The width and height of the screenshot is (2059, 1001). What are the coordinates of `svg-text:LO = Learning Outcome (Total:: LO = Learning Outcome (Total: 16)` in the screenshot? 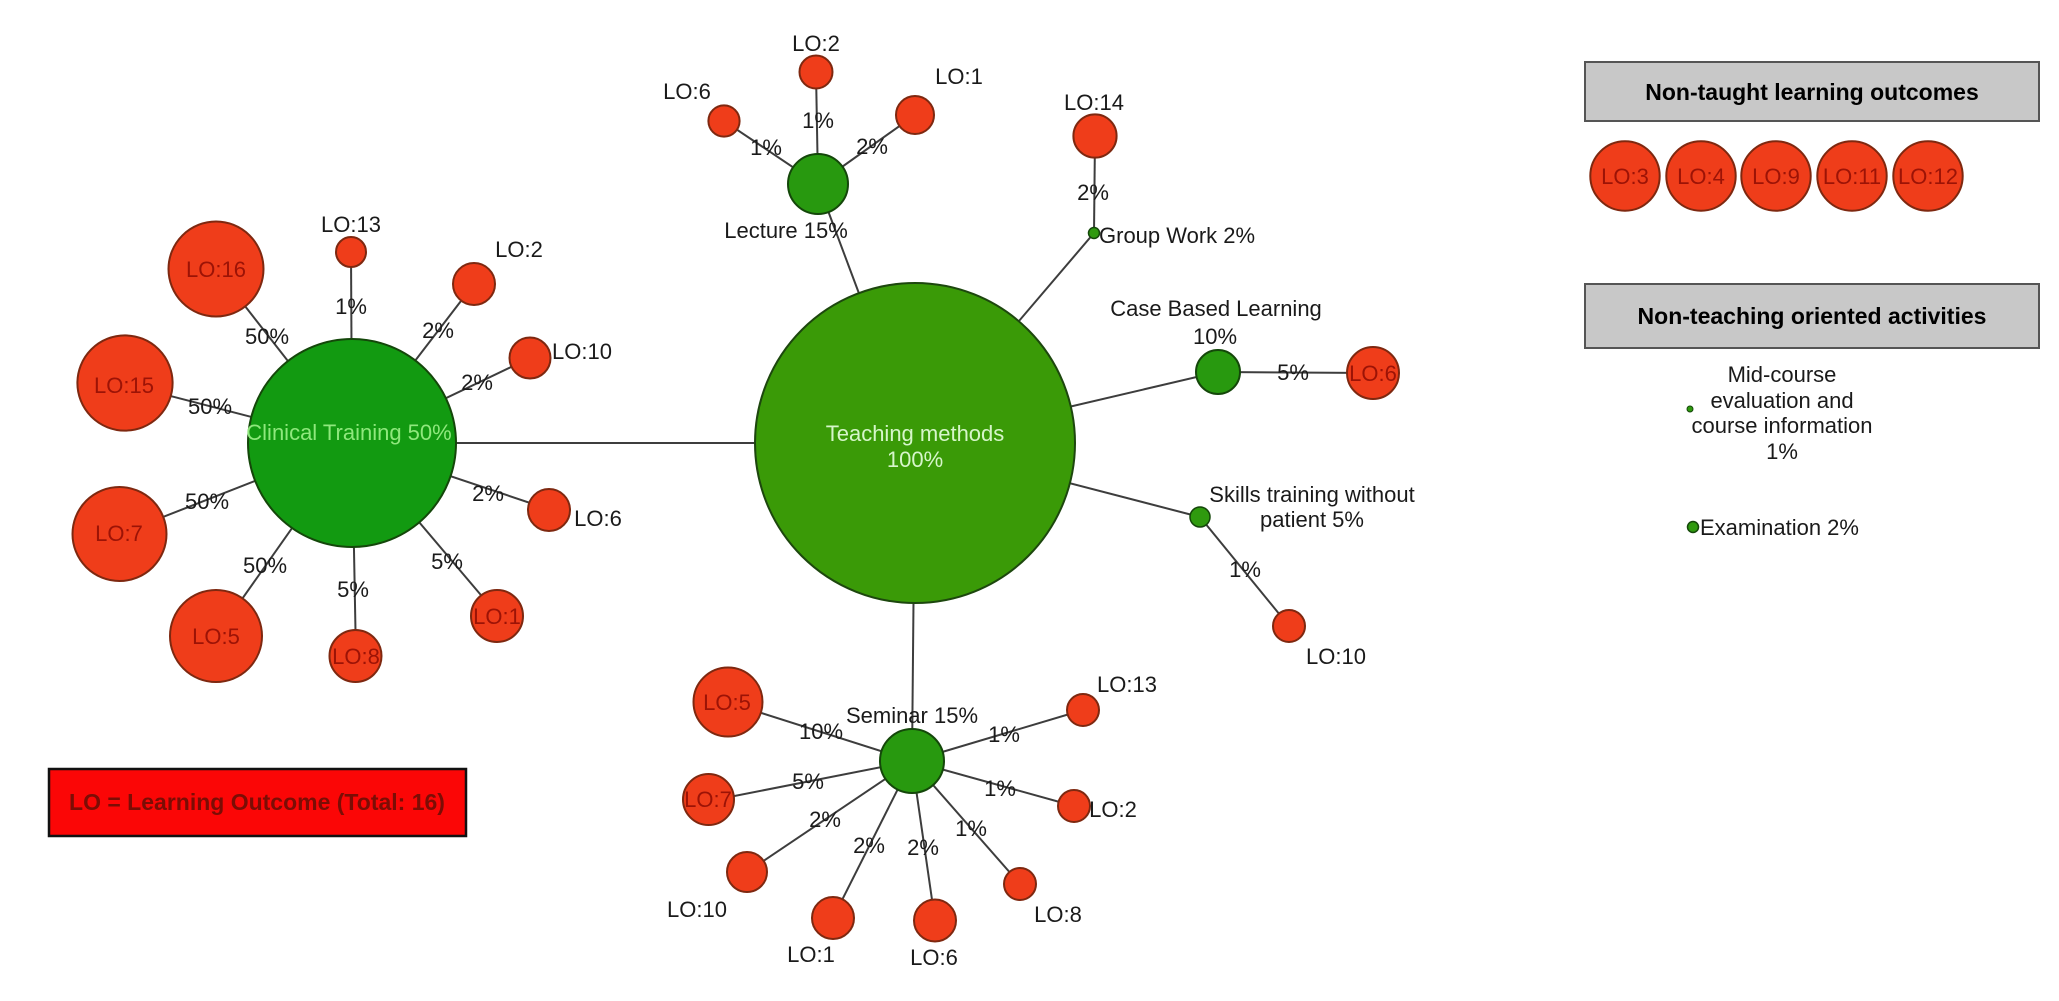 It's located at (257, 802).